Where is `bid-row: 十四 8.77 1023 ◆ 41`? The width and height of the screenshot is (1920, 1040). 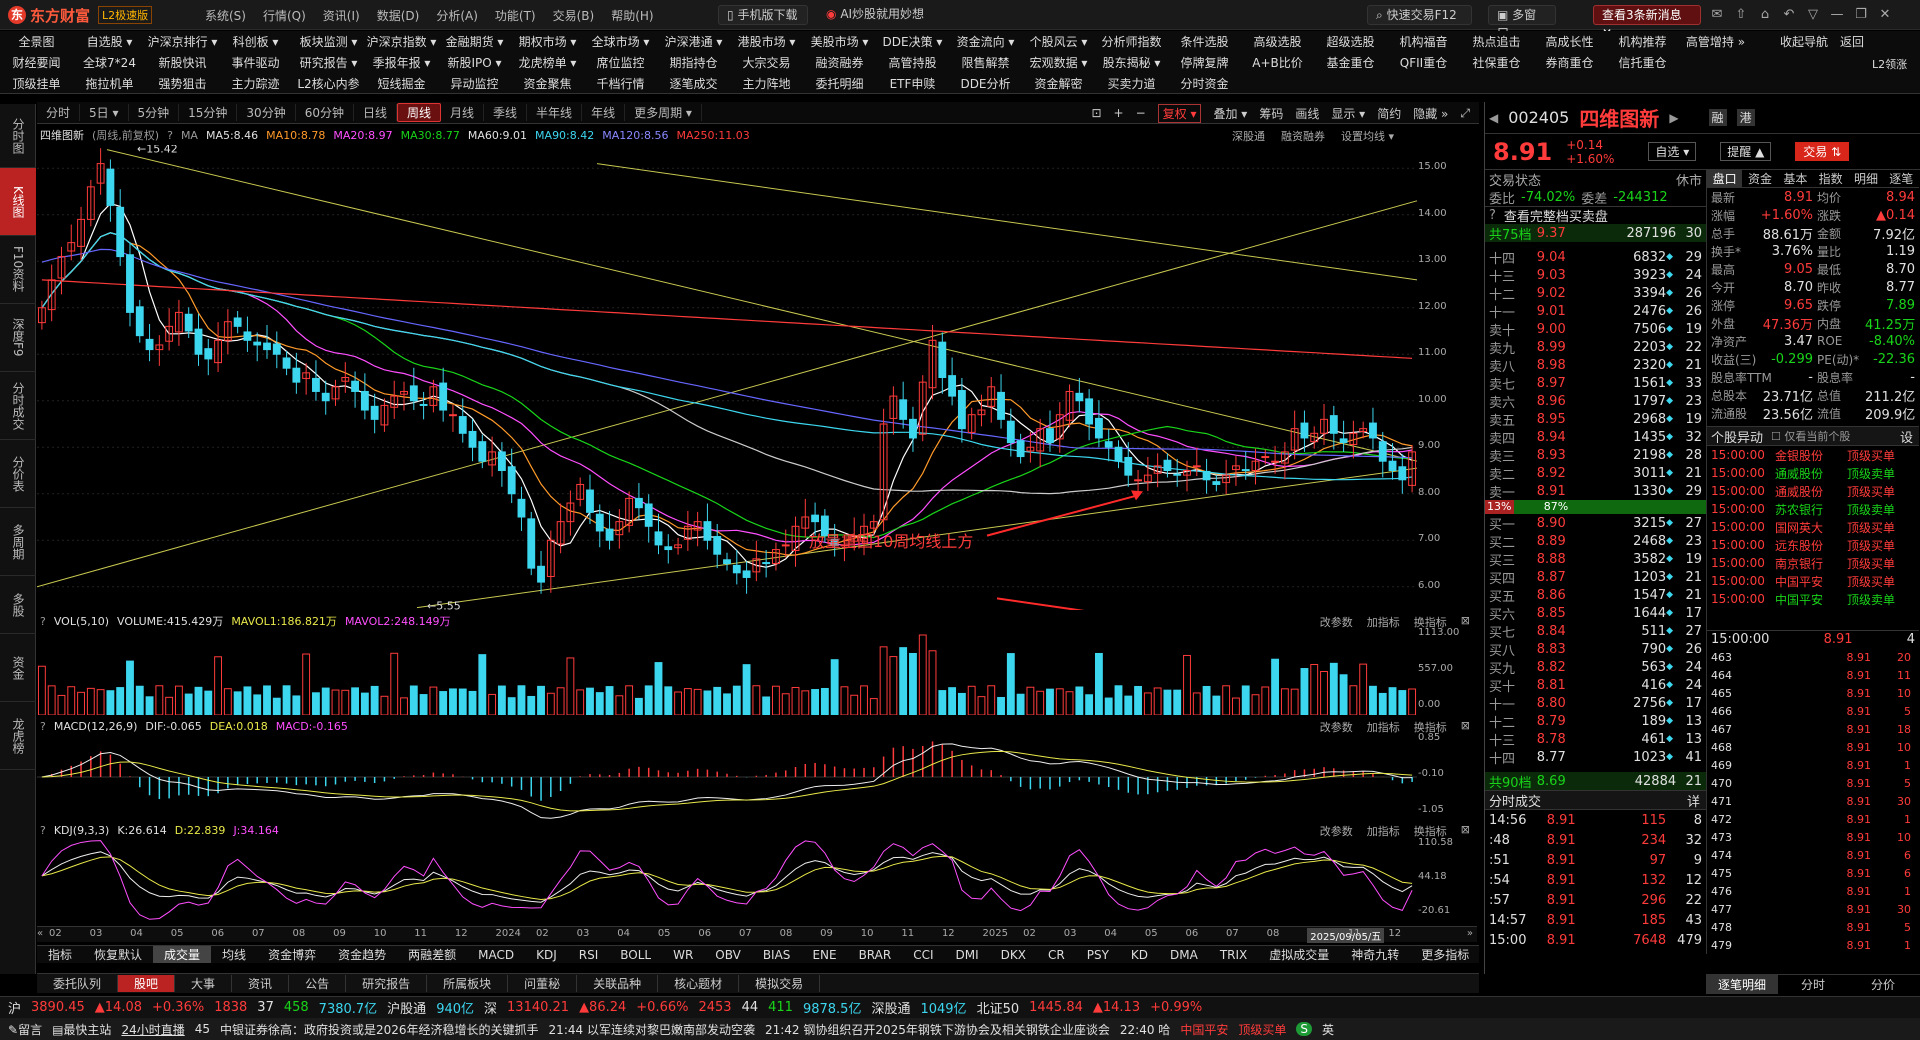 bid-row: 十四 8.77 1023 ◆ 41 is located at coordinates (1595, 758).